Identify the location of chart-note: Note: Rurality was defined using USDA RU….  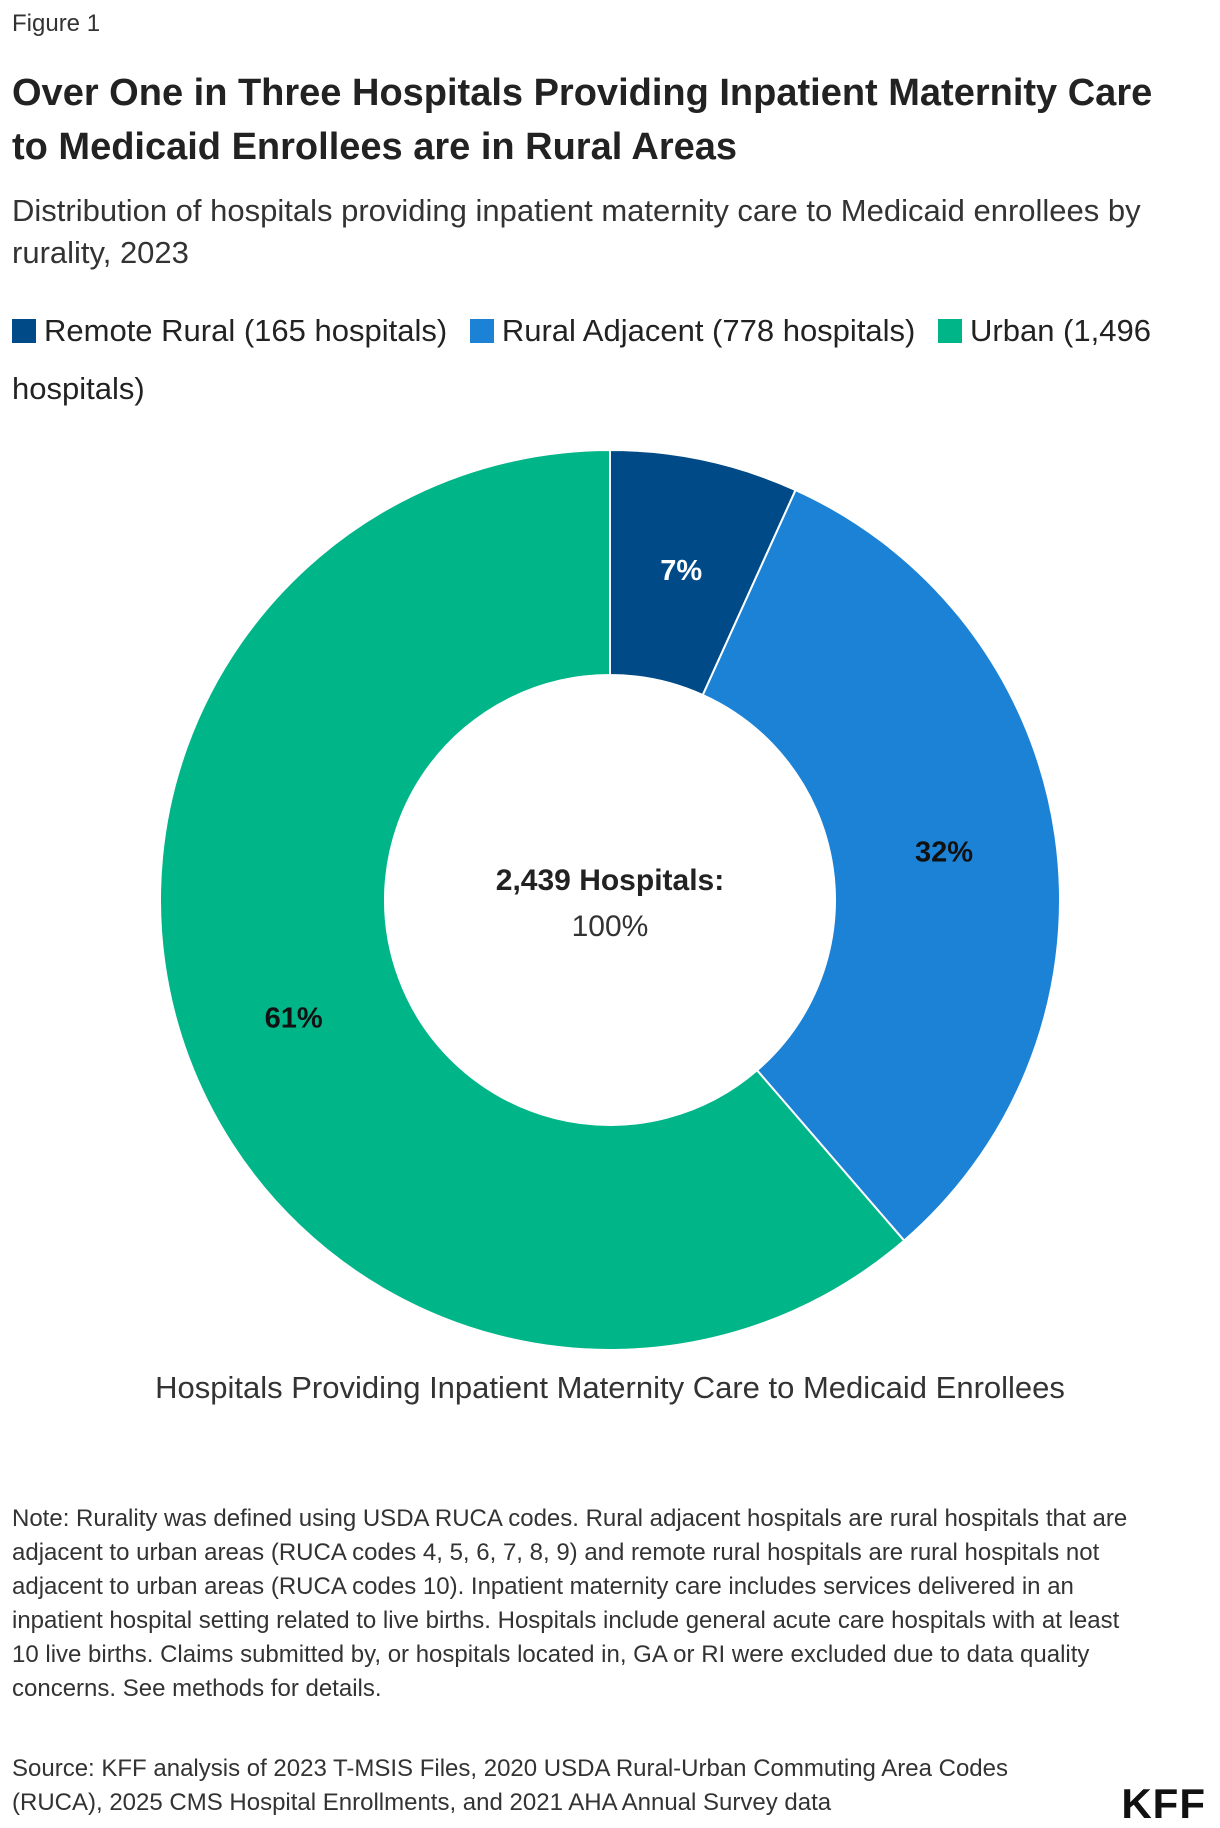
(570, 1603).